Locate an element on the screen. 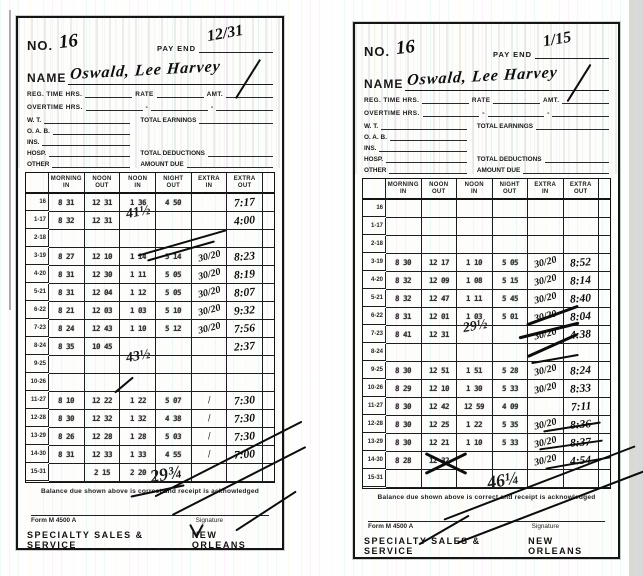 This screenshot has width=643, height=576. handwritten-daily-total: 7:17 is located at coordinates (244, 202).